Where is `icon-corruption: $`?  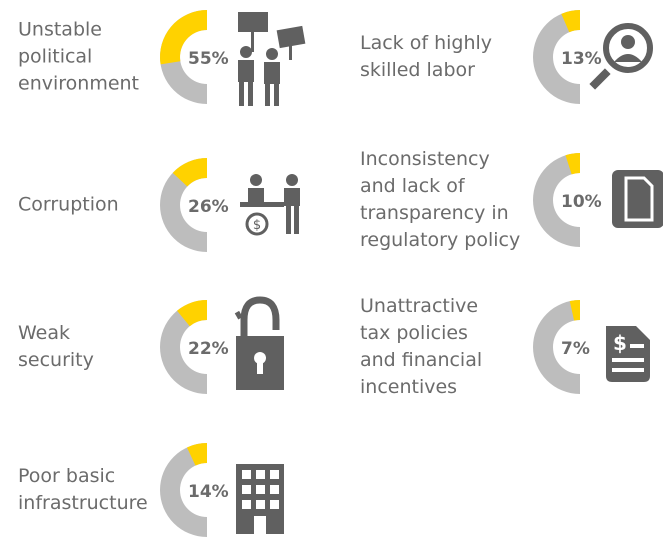 icon-corruption: $ is located at coordinates (270, 205).